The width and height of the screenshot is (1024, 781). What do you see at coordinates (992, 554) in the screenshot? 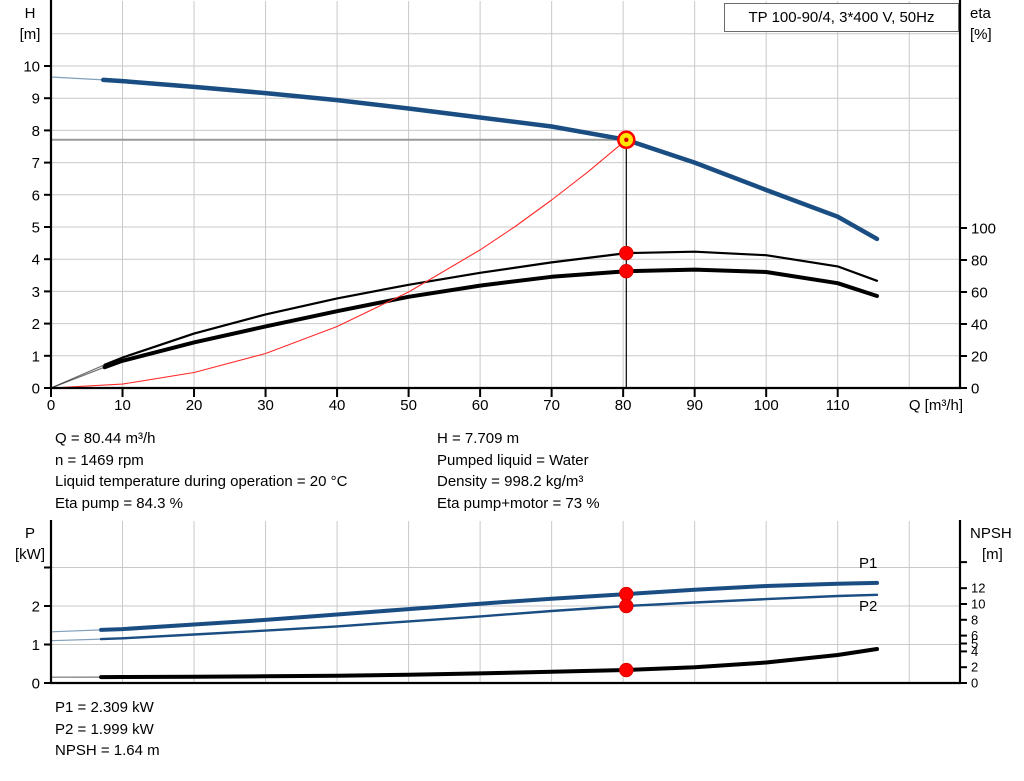
I see `right-axis-unit: [m]` at bounding box center [992, 554].